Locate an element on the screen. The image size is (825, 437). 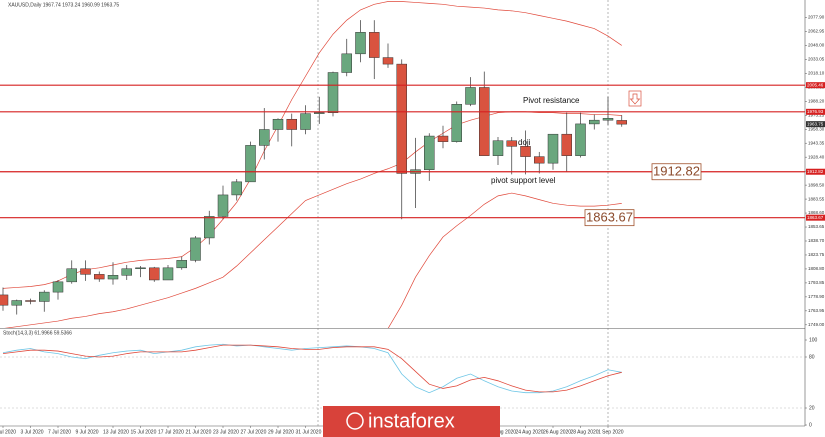
level-tag-label: 2005.46 is located at coordinates (815, 84).